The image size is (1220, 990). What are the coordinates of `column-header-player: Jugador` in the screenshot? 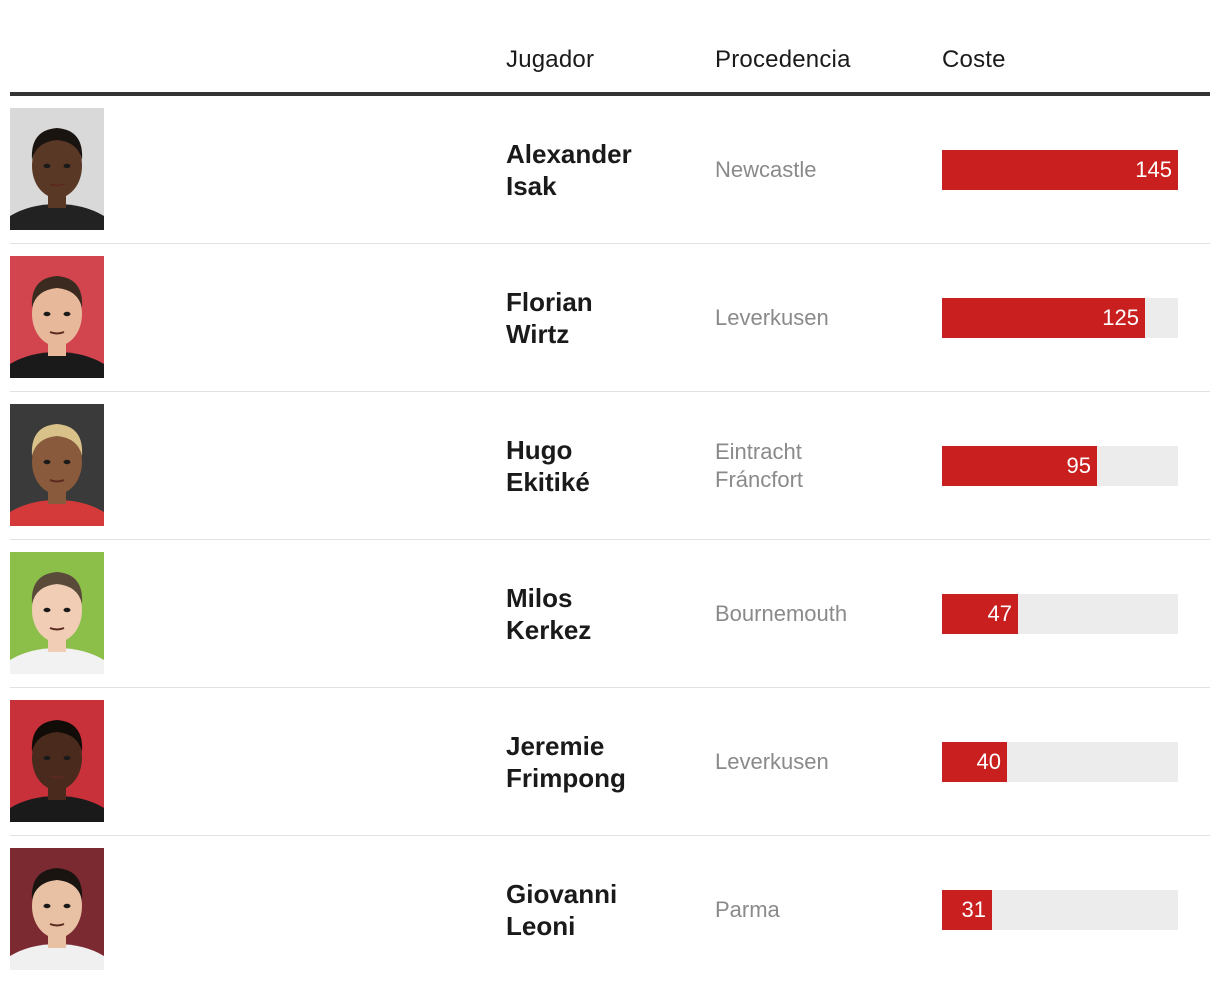 It's located at (550, 59).